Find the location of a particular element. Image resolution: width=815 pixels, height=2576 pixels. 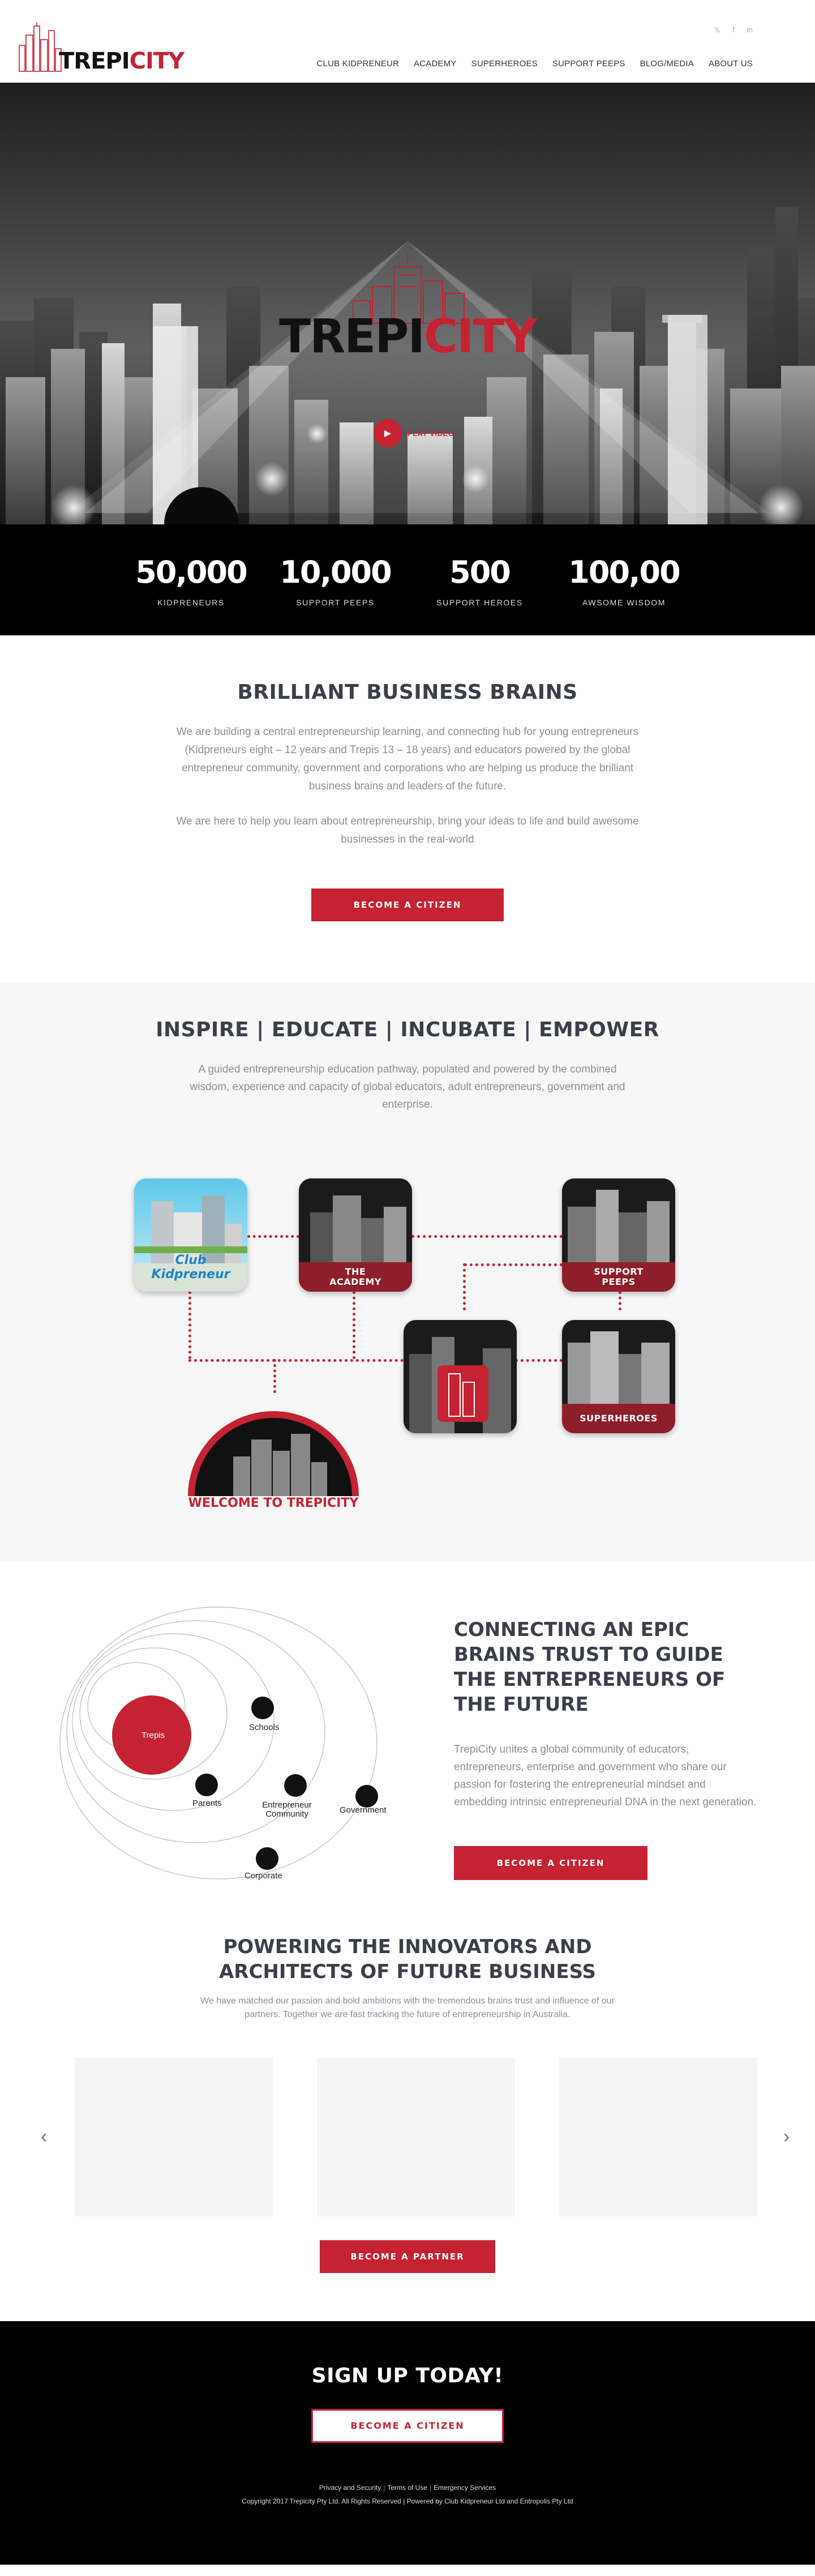

intro-title: BRILLIANT BUSINESS BRAINS is located at coordinates (407, 692).